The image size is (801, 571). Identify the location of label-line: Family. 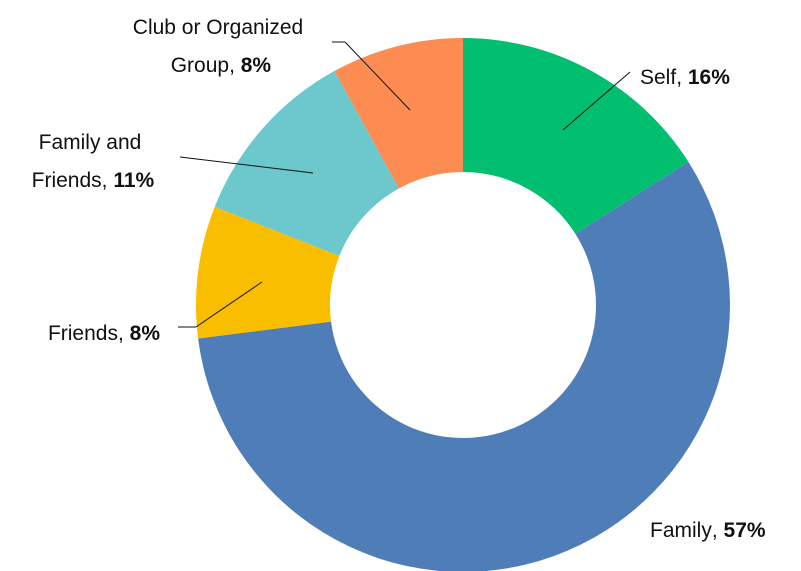
(681, 530).